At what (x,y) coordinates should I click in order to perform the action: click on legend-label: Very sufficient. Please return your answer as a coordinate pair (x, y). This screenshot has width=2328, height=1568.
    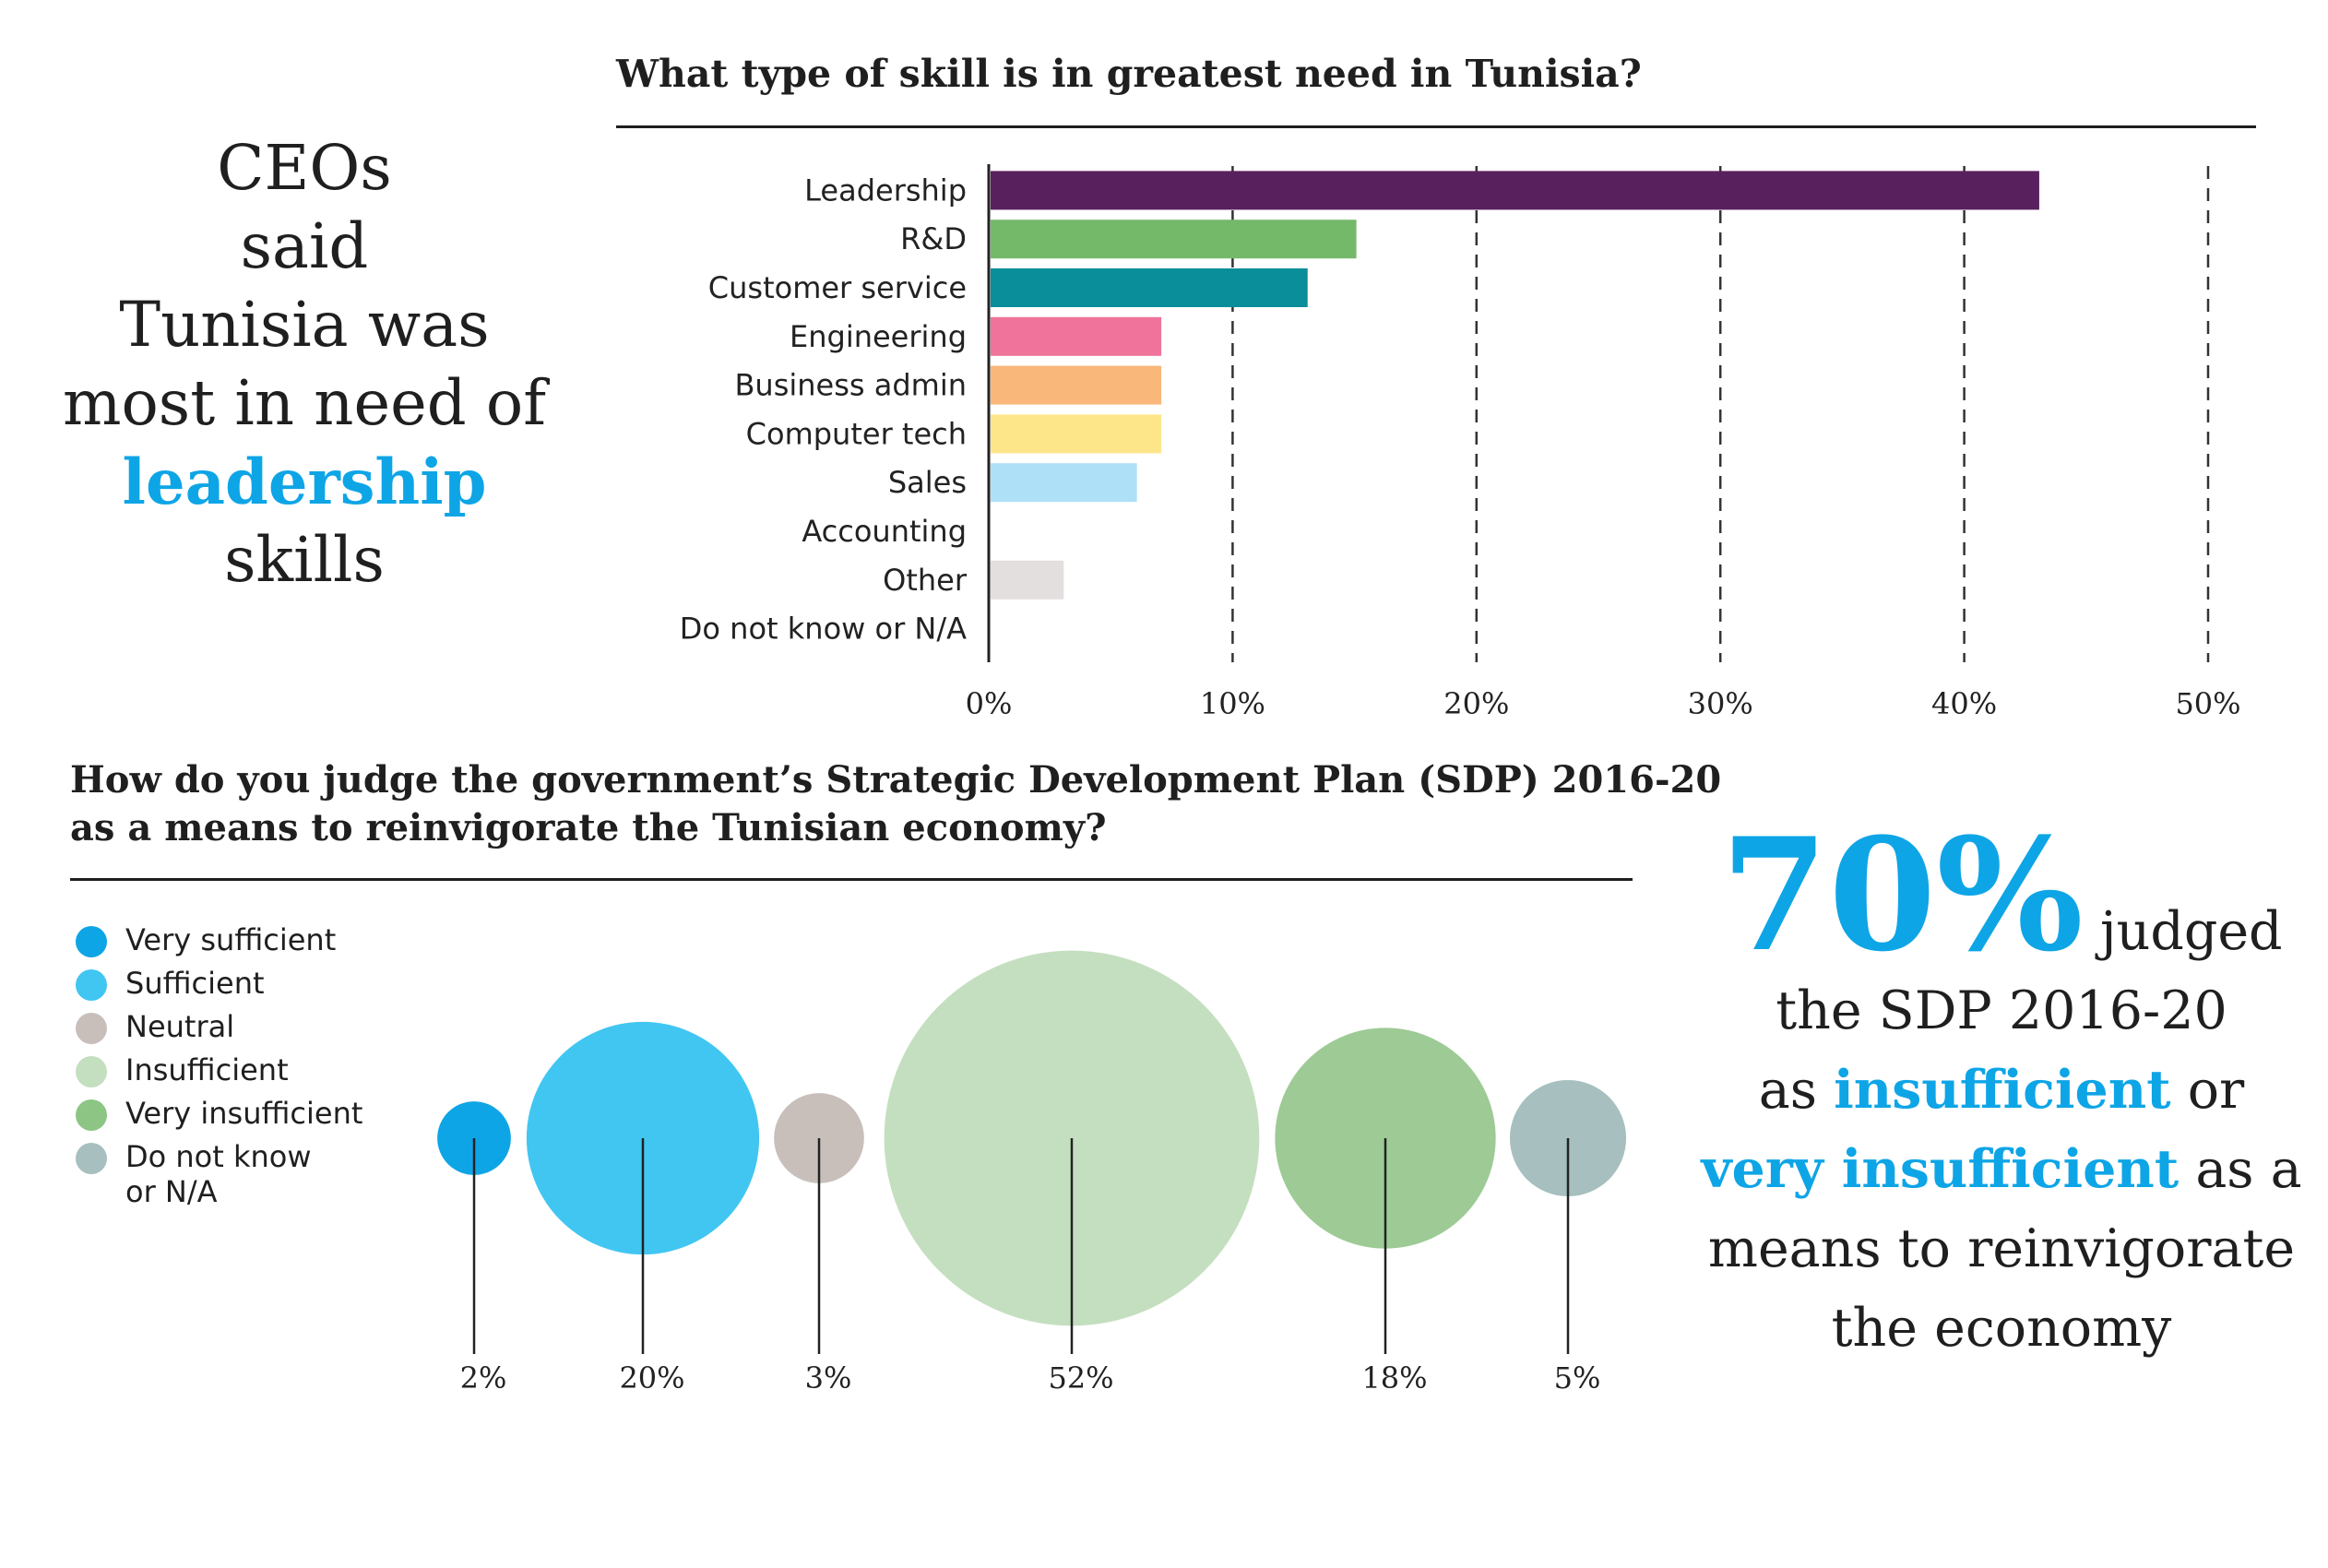
    Looking at the image, I should click on (231, 939).